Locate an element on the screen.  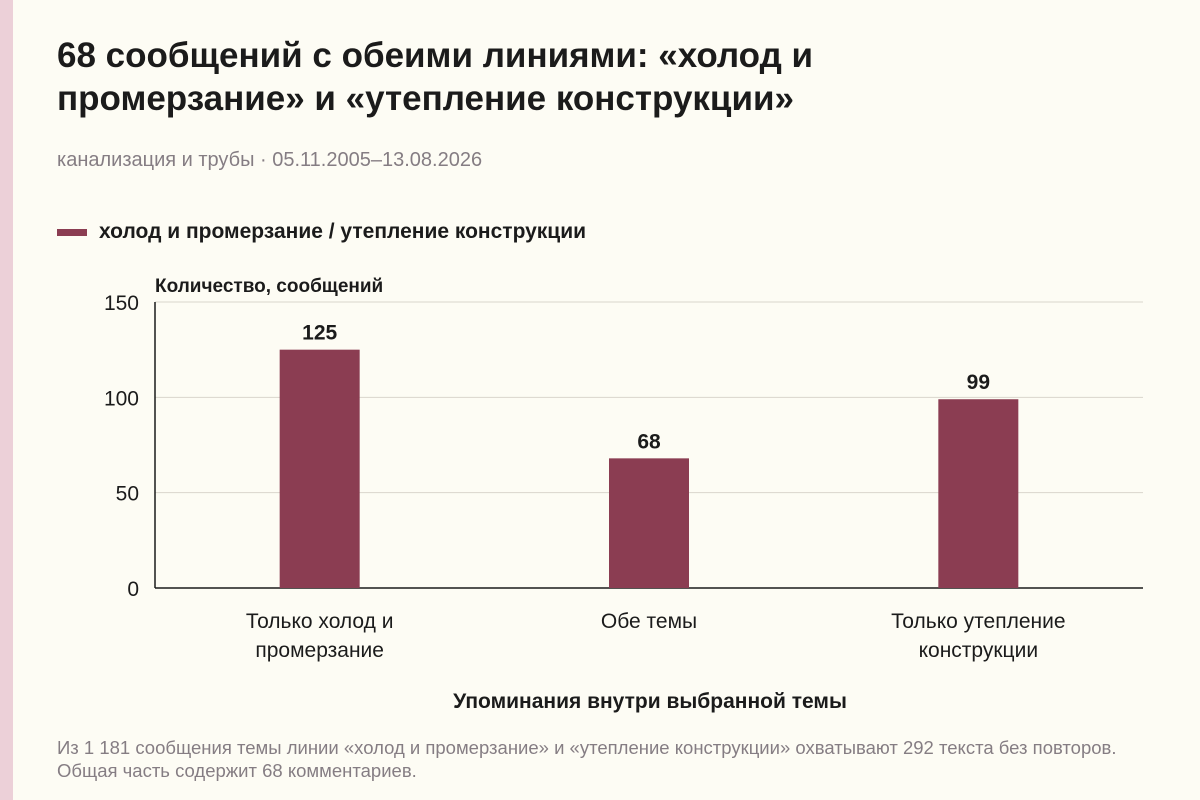
y-tick-label: 150 is located at coordinates (121, 303).